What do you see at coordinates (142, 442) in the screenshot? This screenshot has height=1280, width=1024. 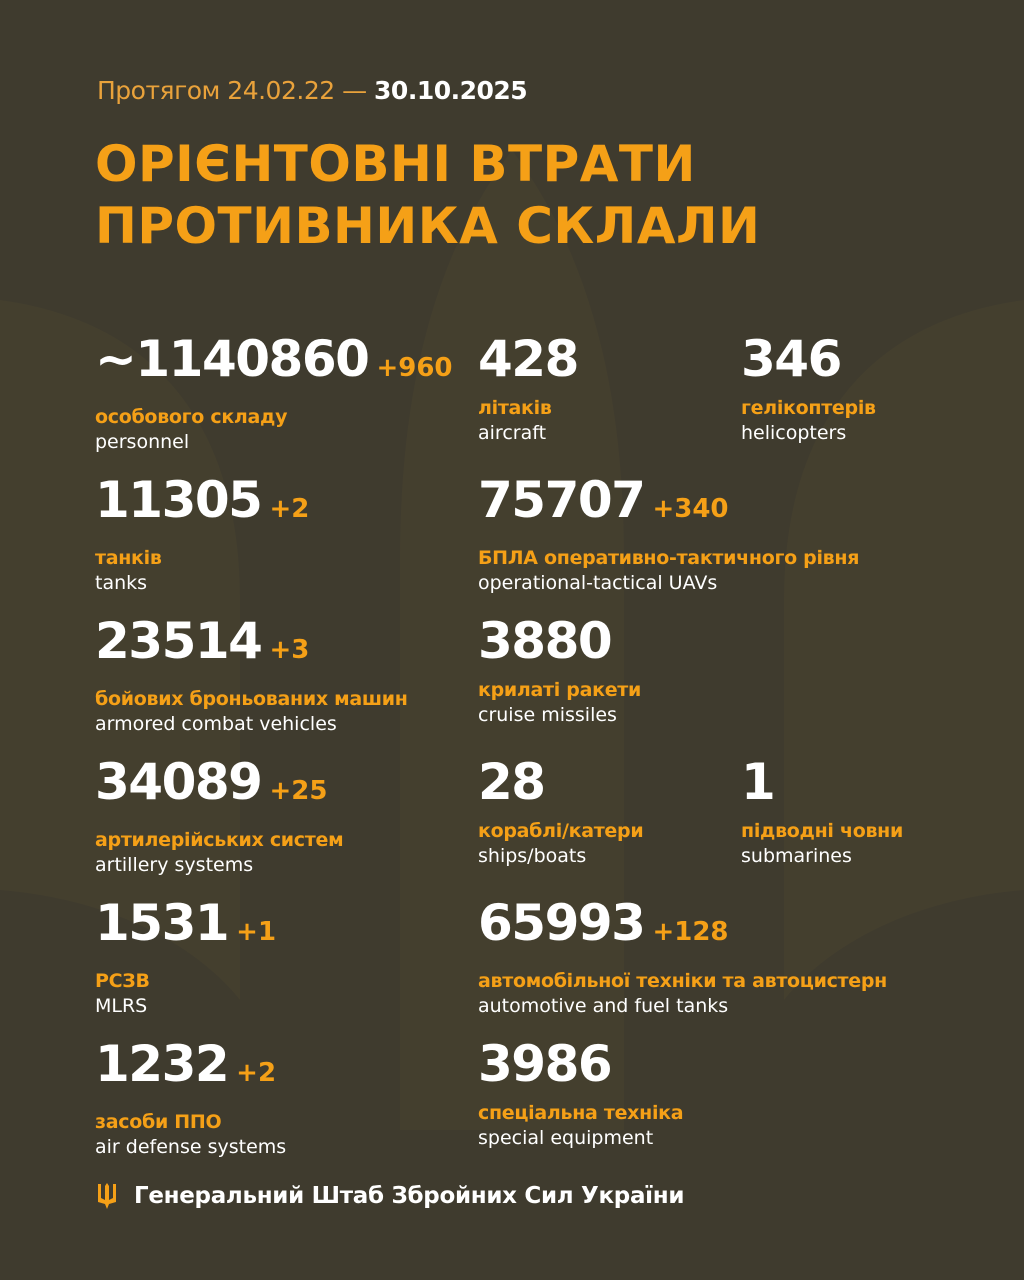 I see `stat-label-en: personnel` at bounding box center [142, 442].